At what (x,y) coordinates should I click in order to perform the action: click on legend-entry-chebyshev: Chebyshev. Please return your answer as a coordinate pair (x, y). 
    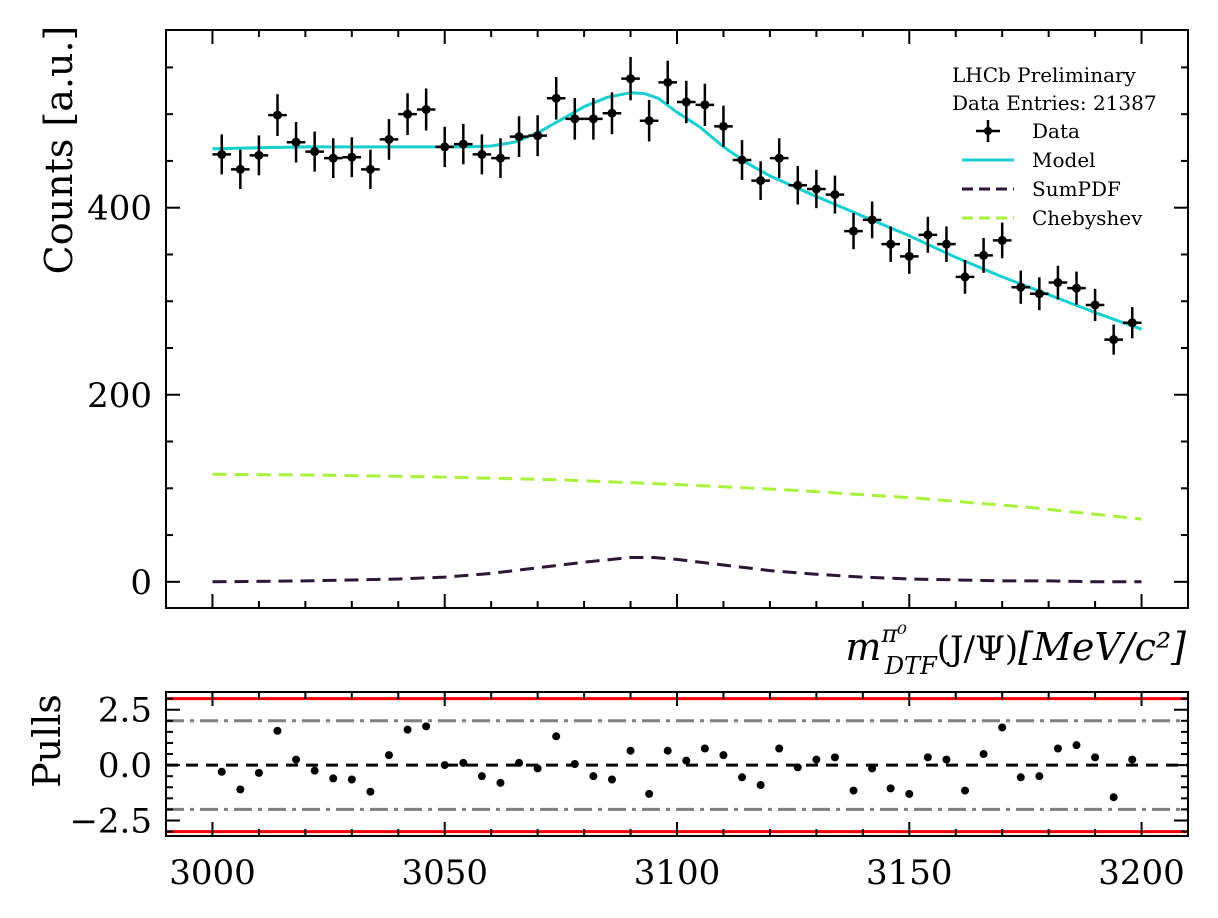
    Looking at the image, I should click on (1052, 218).